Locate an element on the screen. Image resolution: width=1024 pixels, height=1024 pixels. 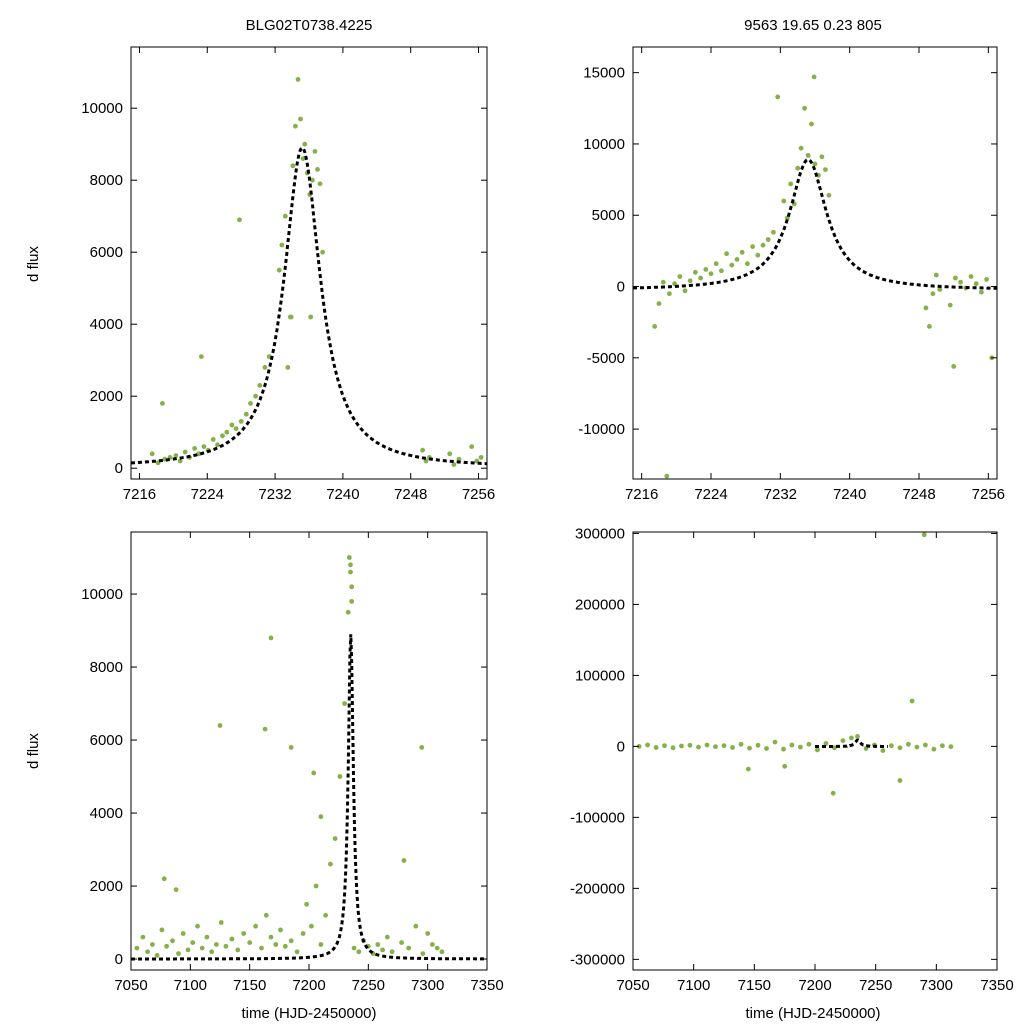
x-tick-label: 7248 is located at coordinates (918, 494).